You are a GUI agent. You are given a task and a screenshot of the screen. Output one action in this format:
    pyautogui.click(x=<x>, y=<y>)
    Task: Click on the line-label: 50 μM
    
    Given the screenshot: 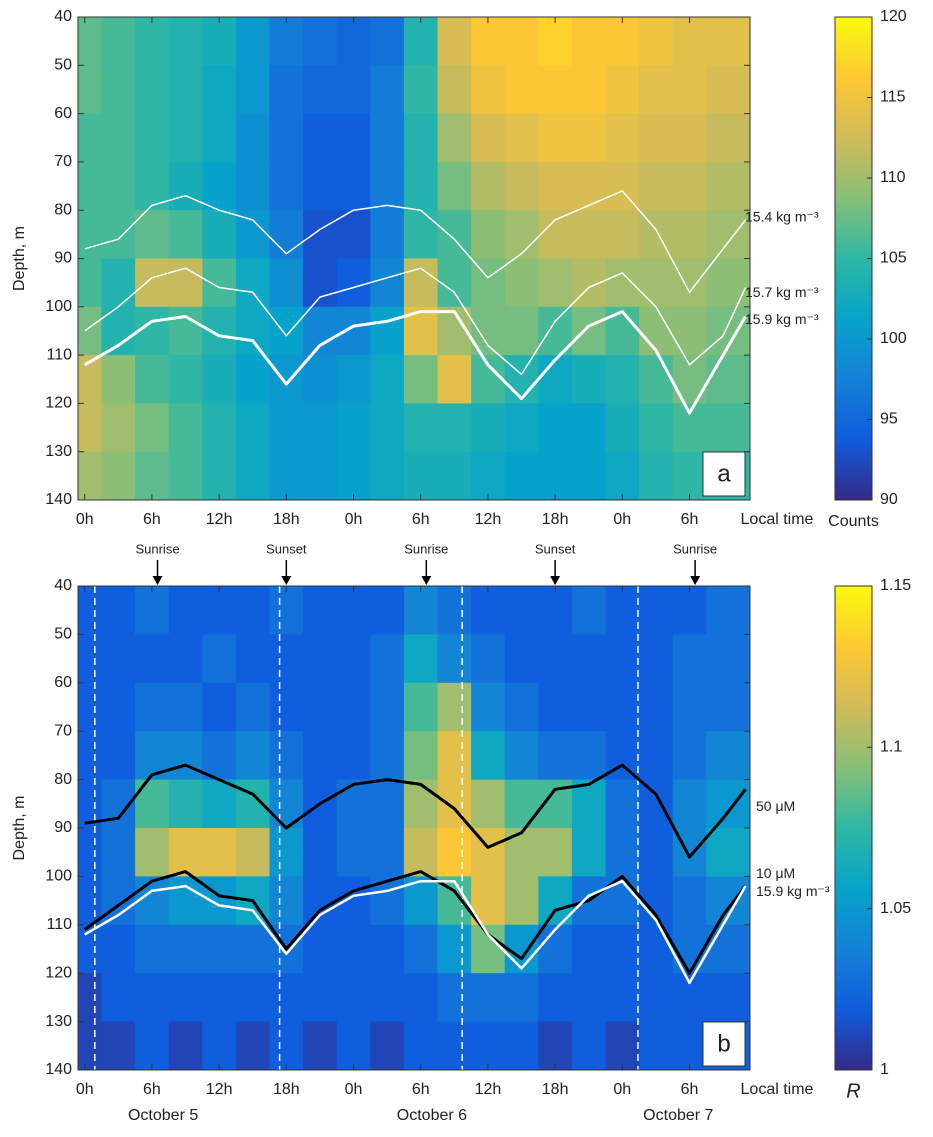 What is the action you would take?
    pyautogui.click(x=775, y=806)
    